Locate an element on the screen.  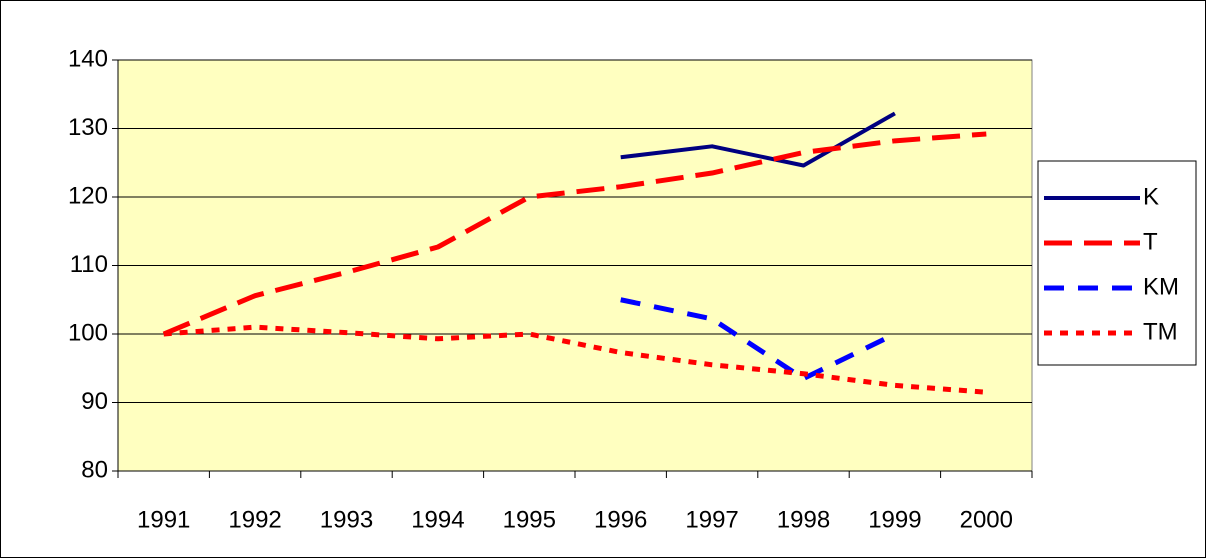
x-tick-label: 1993 is located at coordinates (346, 519).